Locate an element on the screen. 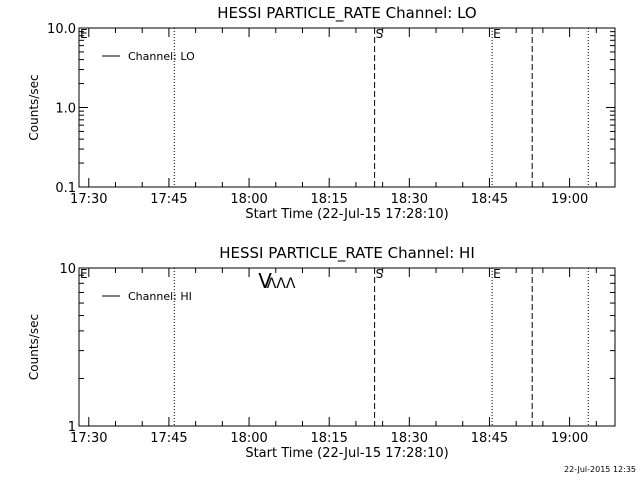 The width and height of the screenshot is (640, 480). y-tick-label: 1.0 is located at coordinates (65, 109).